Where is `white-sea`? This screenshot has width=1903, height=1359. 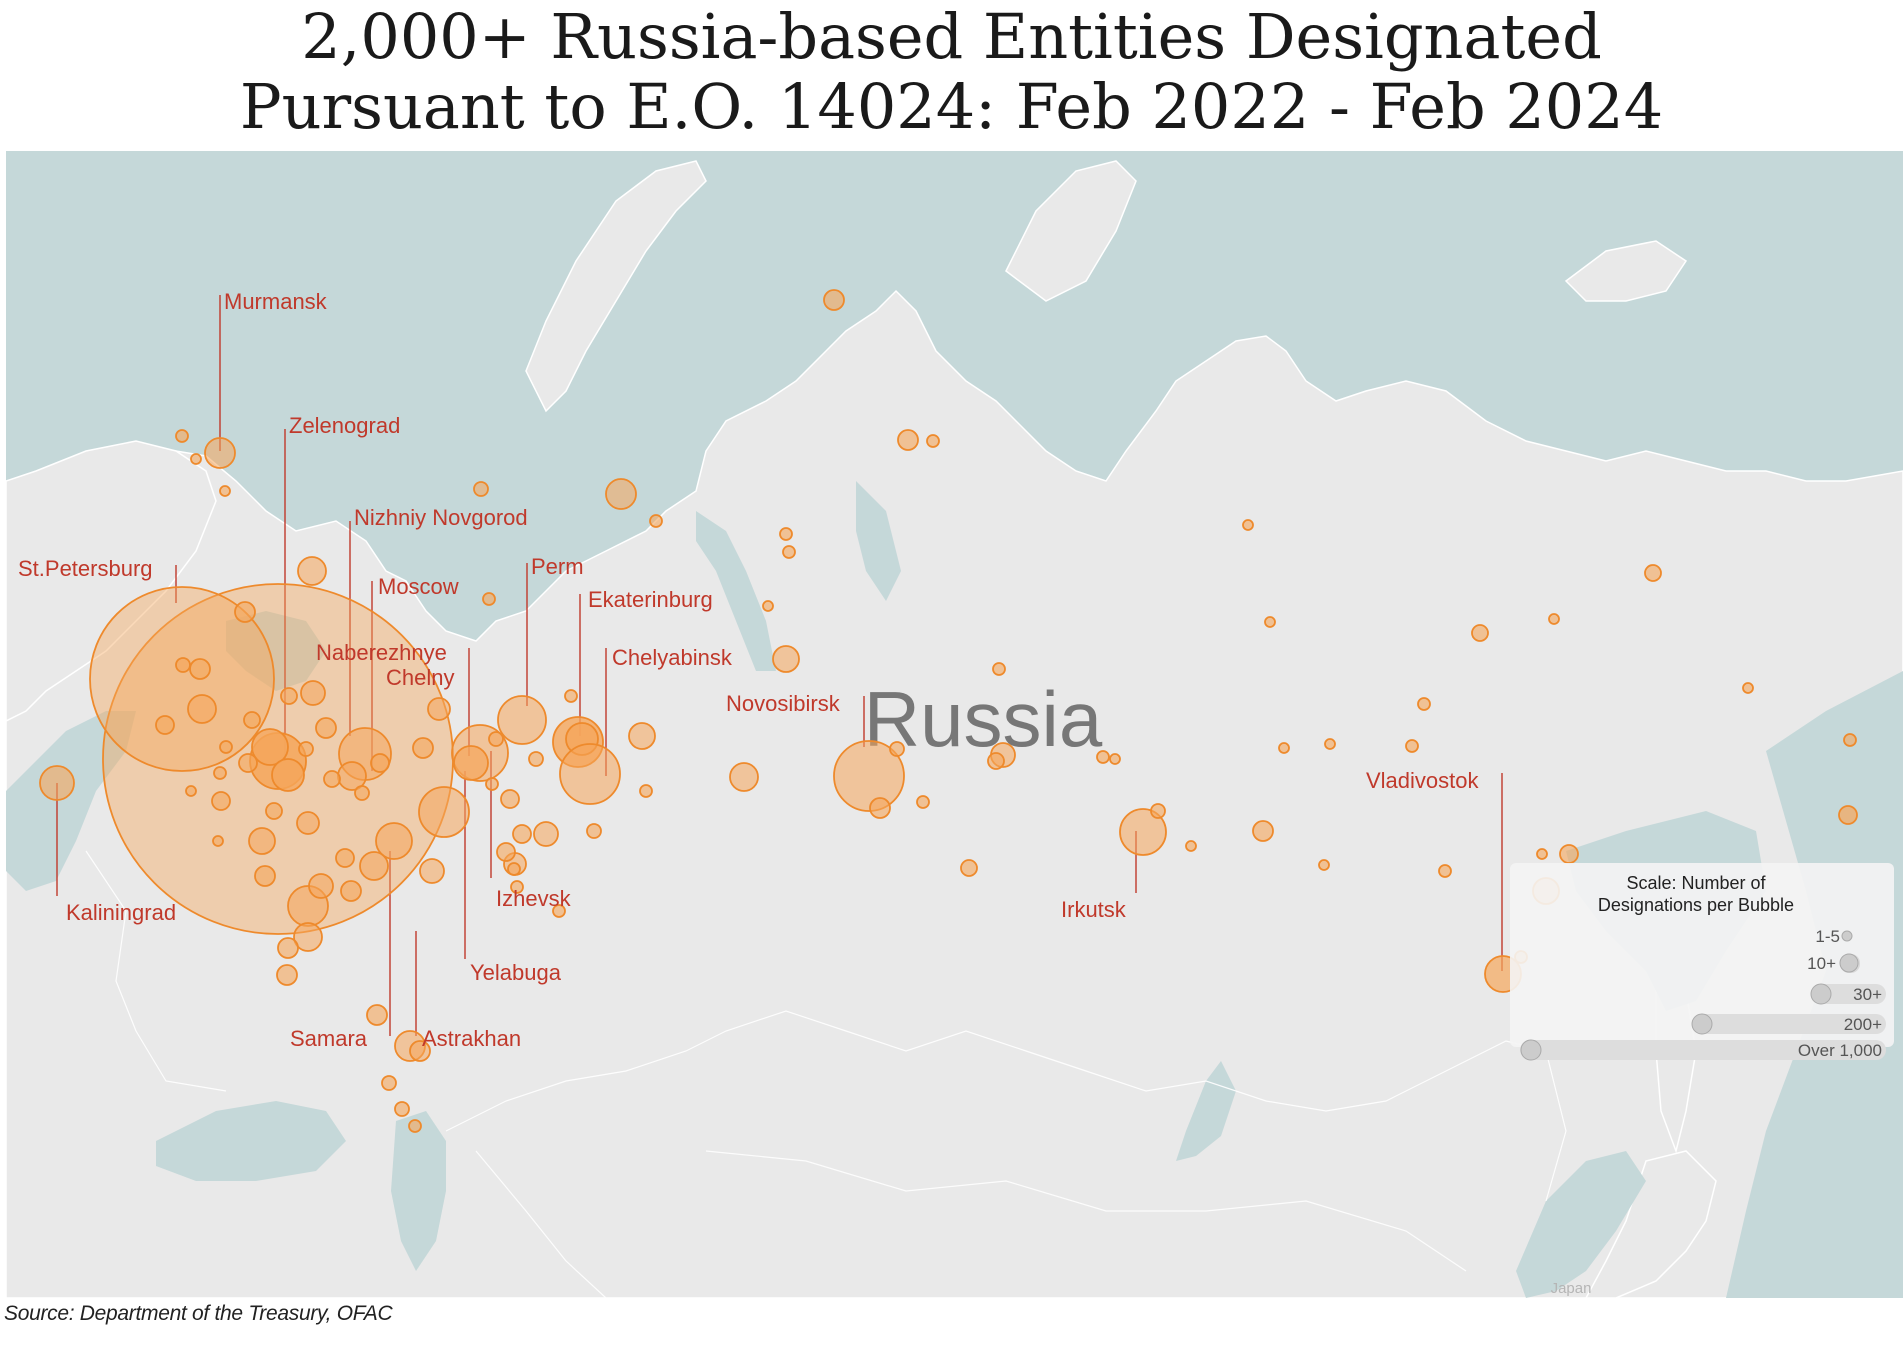 white-sea is located at coordinates (276, 651).